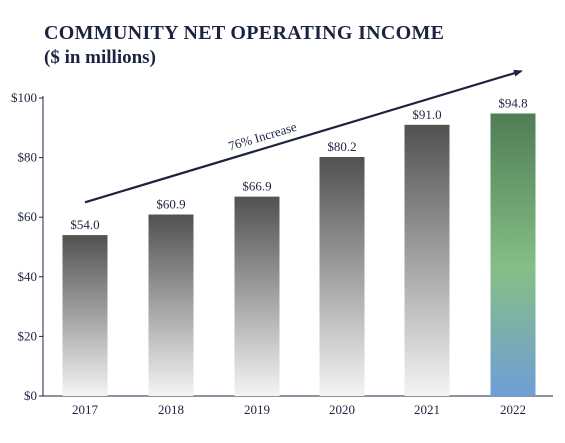 The image size is (565, 443). What do you see at coordinates (28, 157) in the screenshot?
I see `y-tick-label: $80` at bounding box center [28, 157].